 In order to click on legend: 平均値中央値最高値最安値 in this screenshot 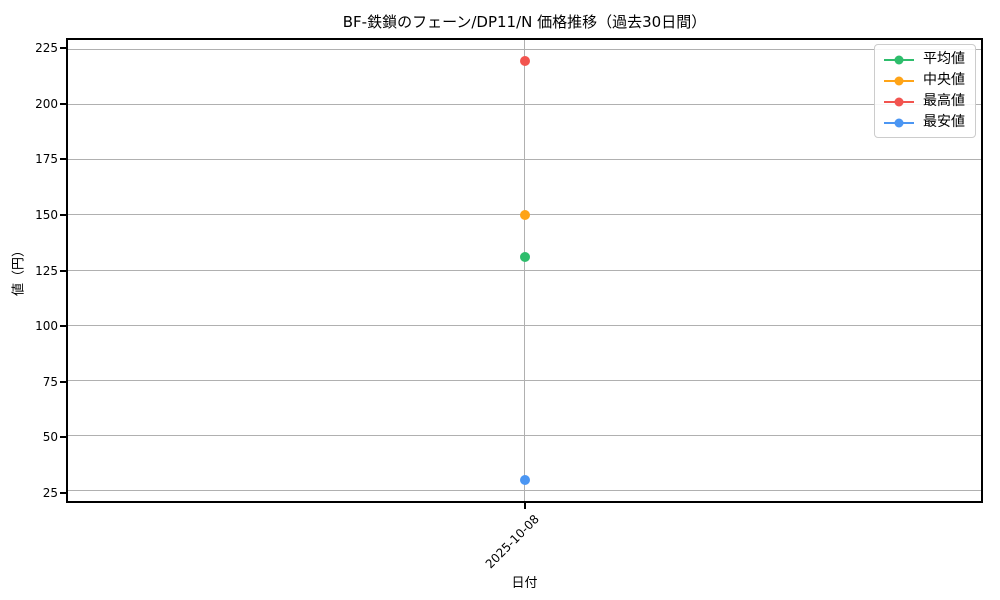, I will do `click(925, 91)`.